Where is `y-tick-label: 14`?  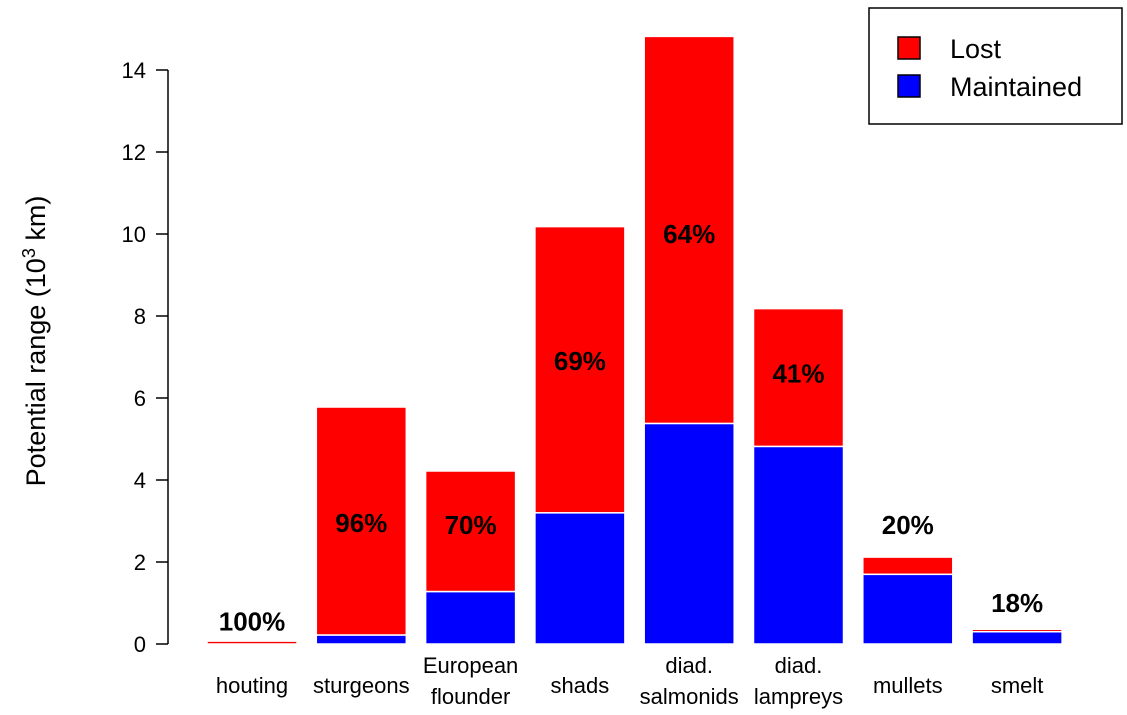 y-tick-label: 14 is located at coordinates (134, 70).